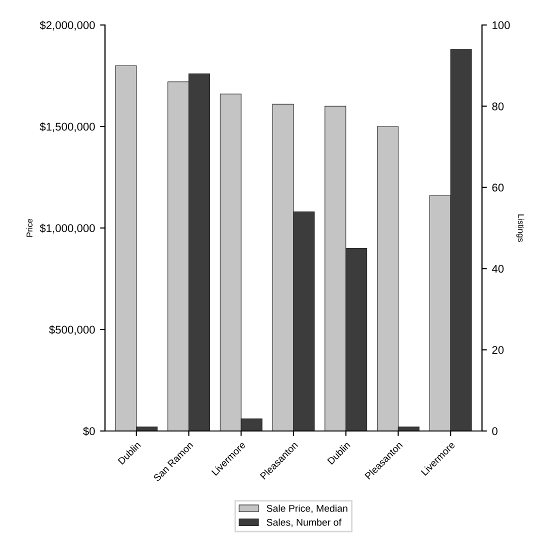 This screenshot has width=549, height=549. I want to click on y-tick-label: $1,500,000, so click(67, 127).